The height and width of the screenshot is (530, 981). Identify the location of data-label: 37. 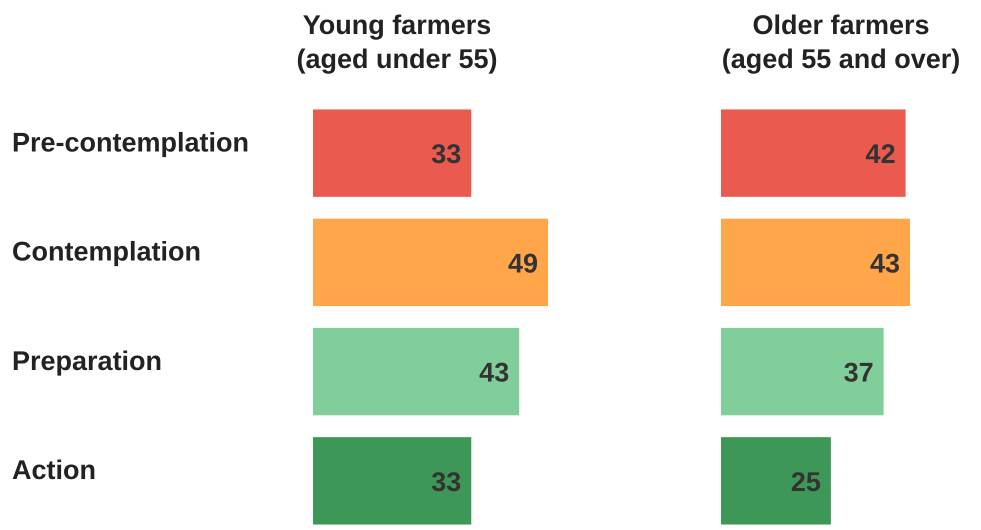
(859, 373).